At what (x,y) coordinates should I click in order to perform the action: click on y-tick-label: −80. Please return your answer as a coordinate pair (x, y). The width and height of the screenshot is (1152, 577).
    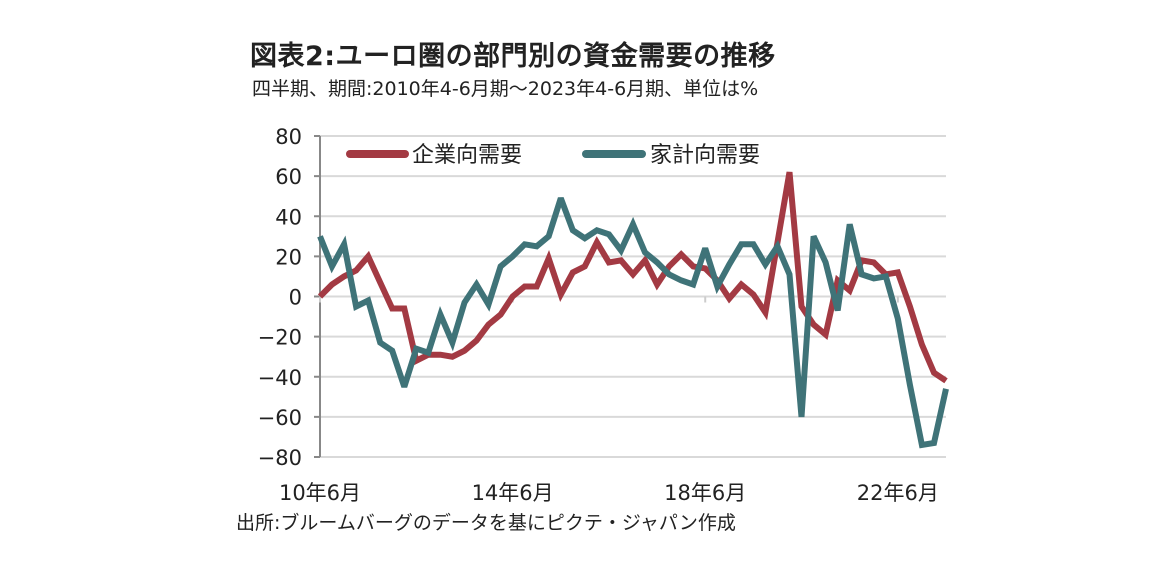
    Looking at the image, I should click on (280, 458).